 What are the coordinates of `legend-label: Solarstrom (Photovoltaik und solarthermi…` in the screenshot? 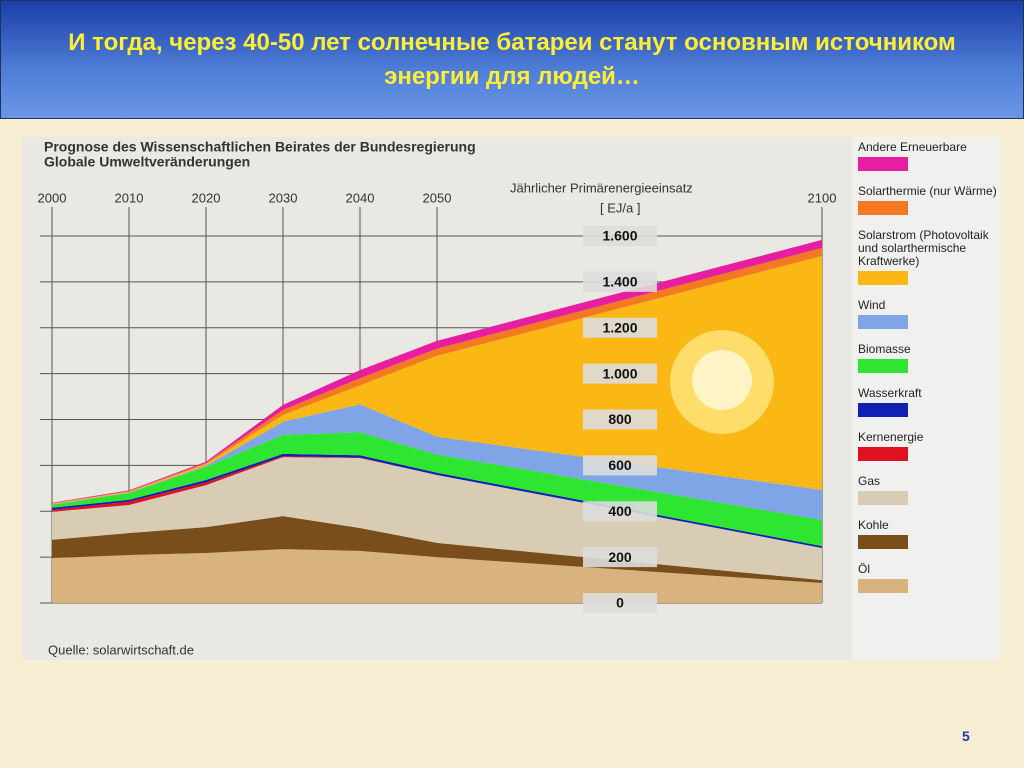 It's located at (923, 248).